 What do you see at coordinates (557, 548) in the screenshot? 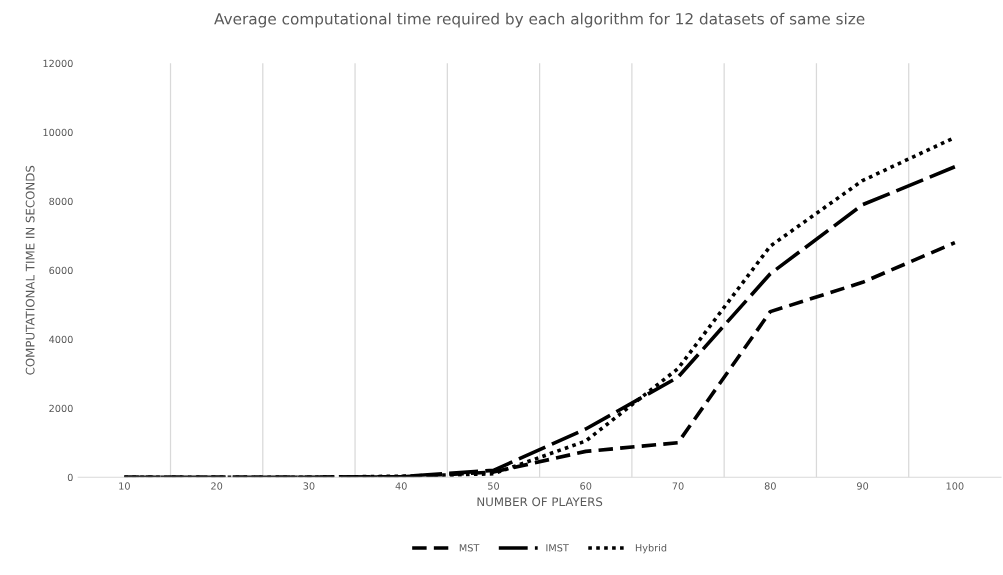
I see `legend-label: IMST` at bounding box center [557, 548].